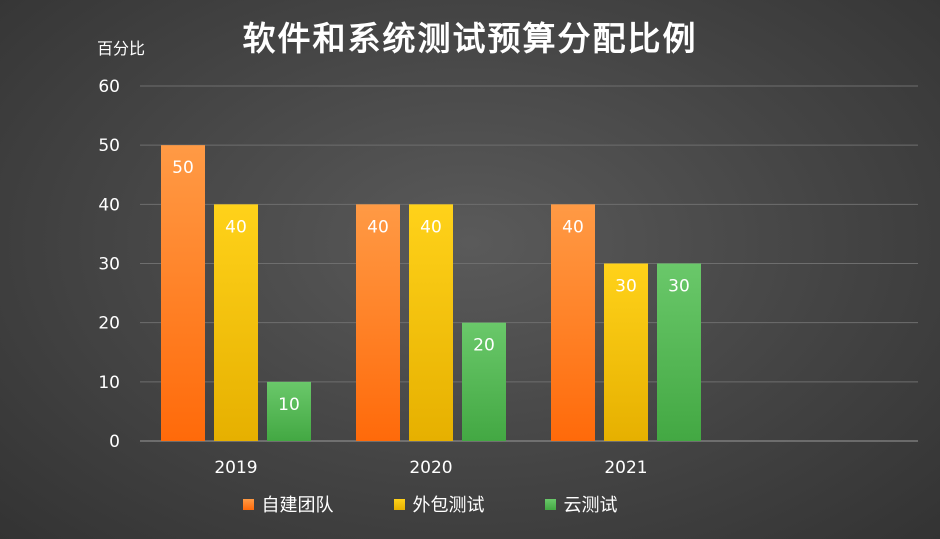  I want to click on data-label: 20, so click(484, 346).